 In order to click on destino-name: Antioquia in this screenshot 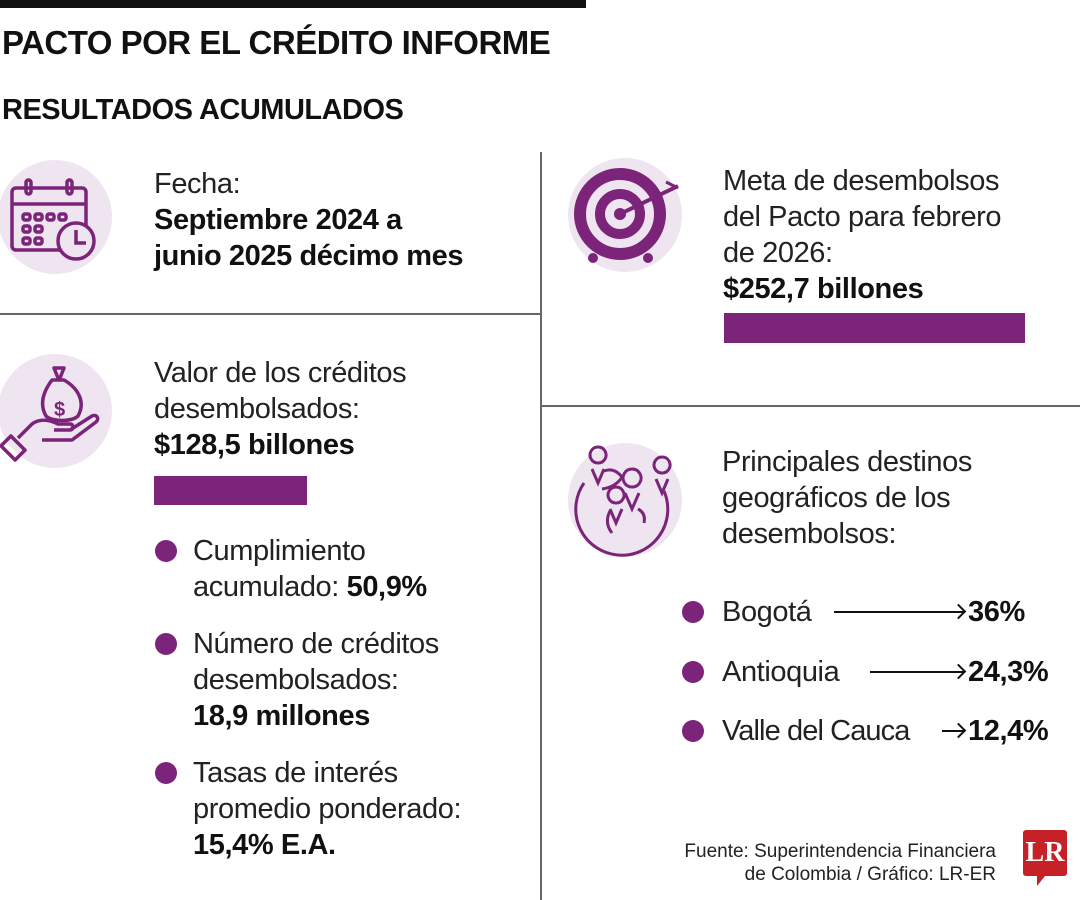, I will do `click(781, 672)`.